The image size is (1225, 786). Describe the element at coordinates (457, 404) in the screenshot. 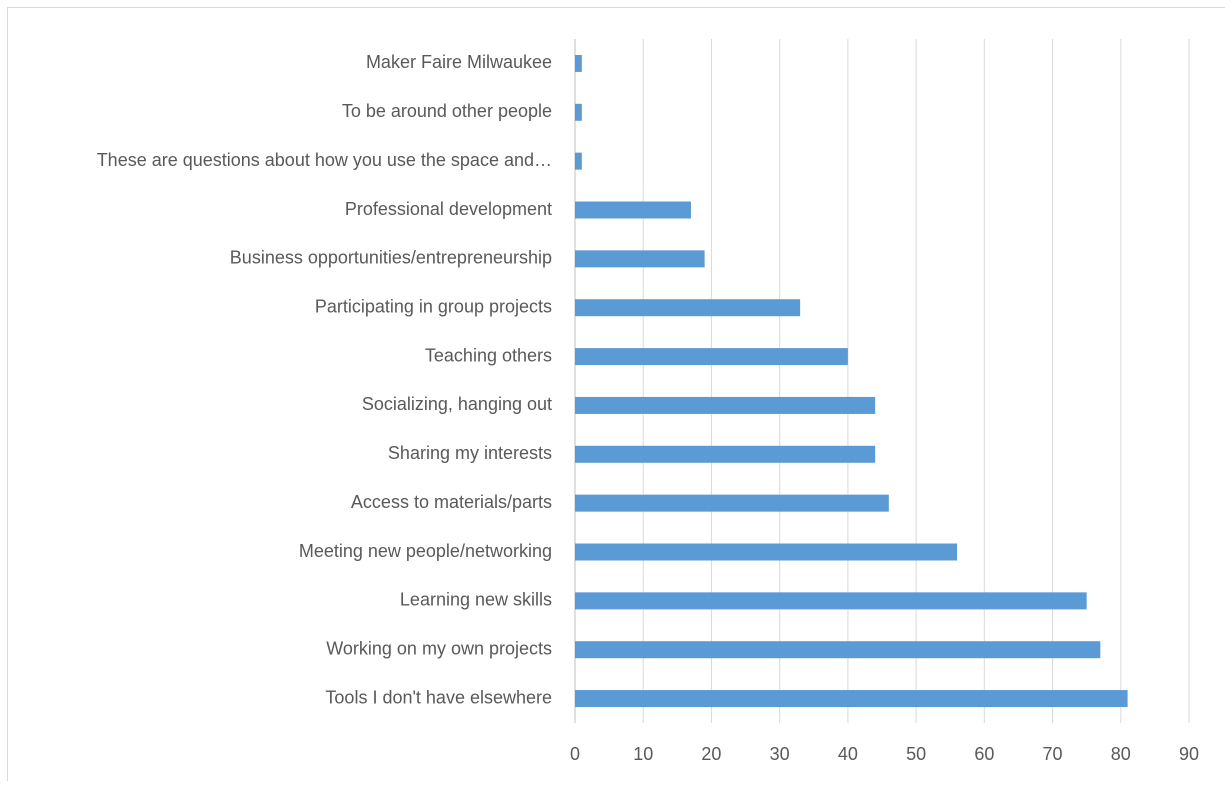

I see `y-tick-label: Socializing, hanging out` at that location.